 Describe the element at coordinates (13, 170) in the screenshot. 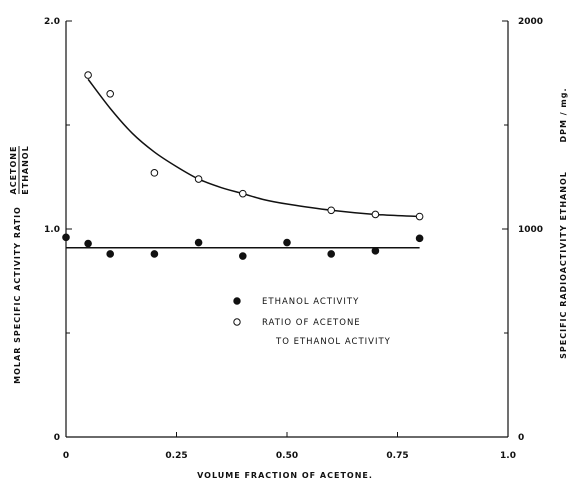

I see `y-axis-left-label-fraction-num: ACETONE` at that location.